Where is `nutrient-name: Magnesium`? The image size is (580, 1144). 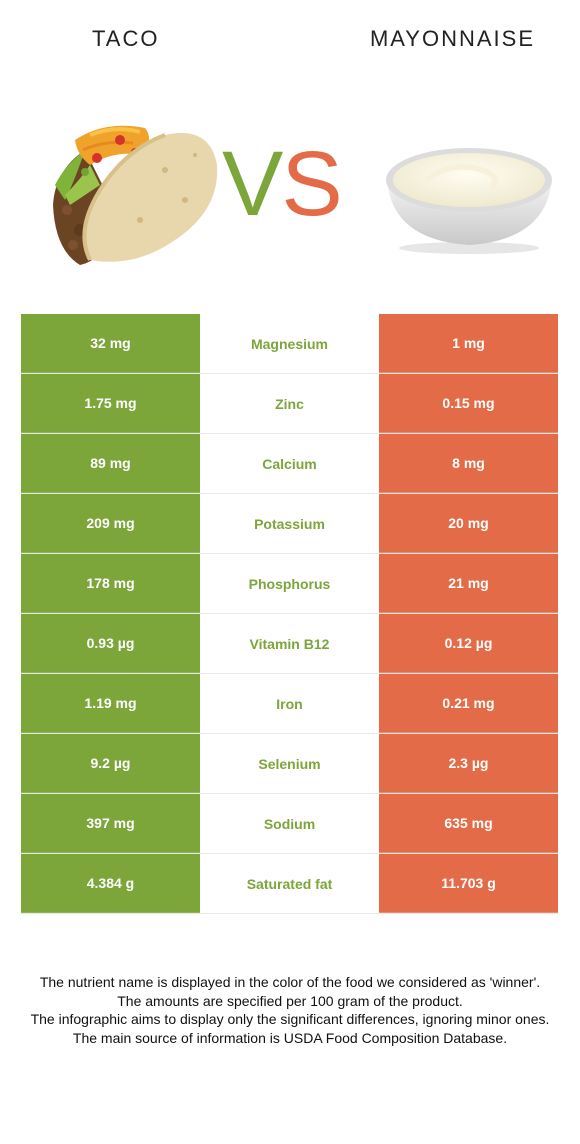
nutrient-name: Magnesium is located at coordinates (289, 343).